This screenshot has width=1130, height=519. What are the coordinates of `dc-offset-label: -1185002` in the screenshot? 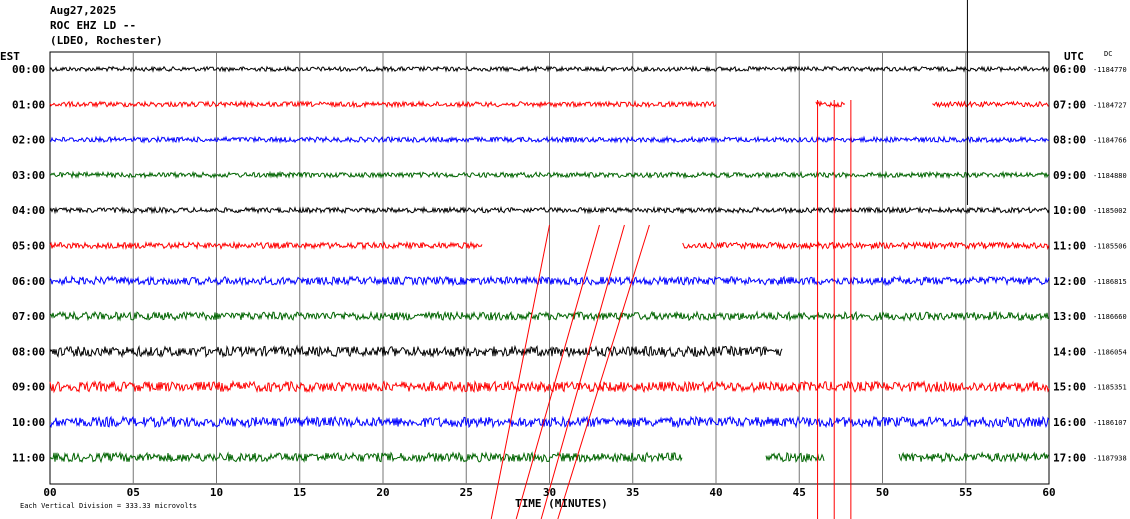 It's located at (1110, 211).